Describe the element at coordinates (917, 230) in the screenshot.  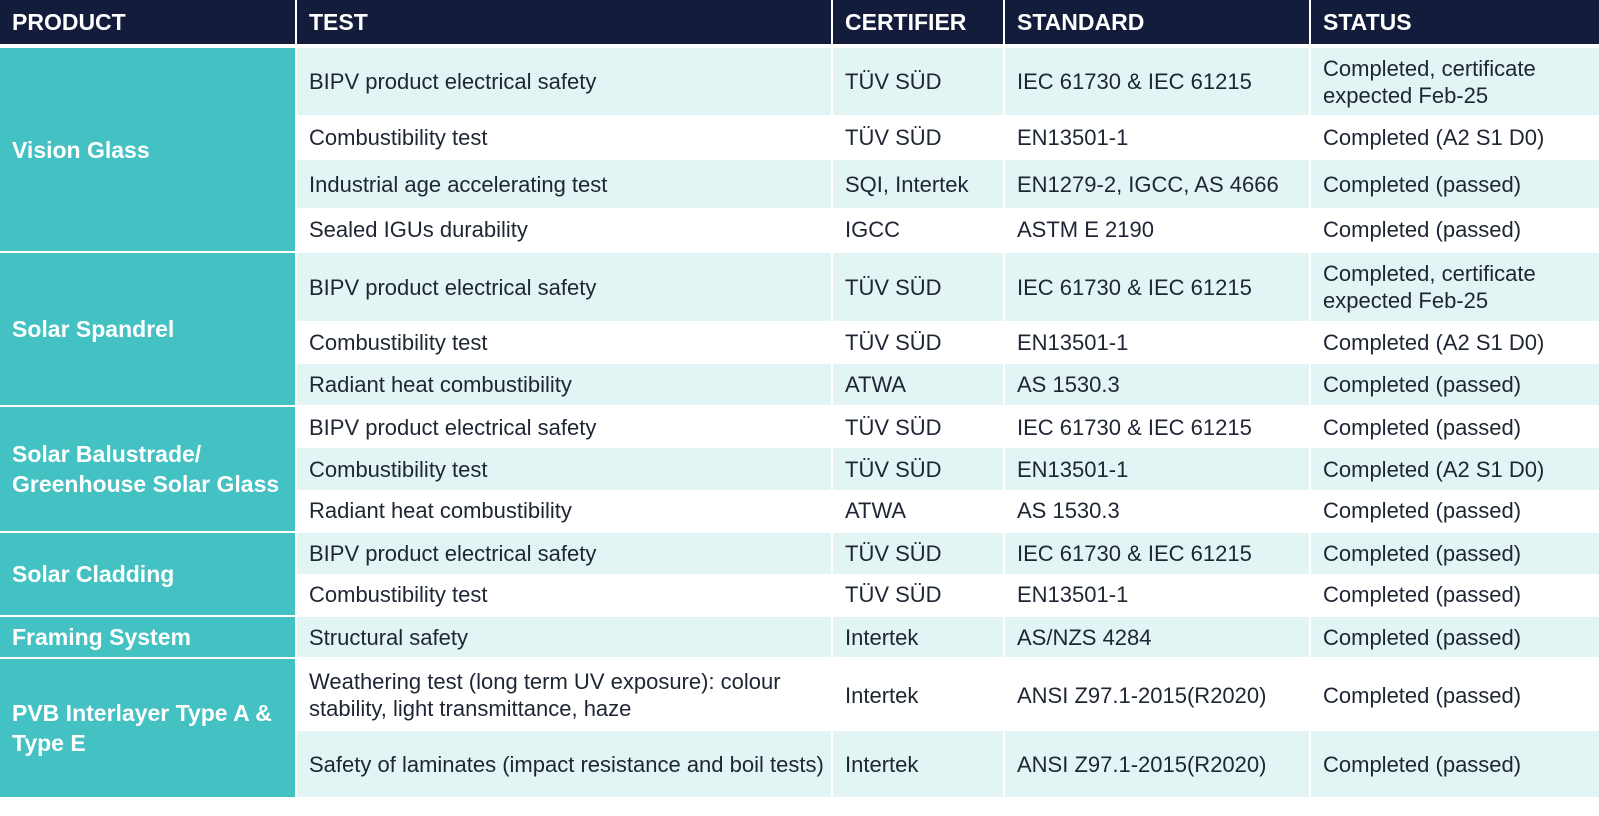
I see `certifier-cell: IGCC` at that location.